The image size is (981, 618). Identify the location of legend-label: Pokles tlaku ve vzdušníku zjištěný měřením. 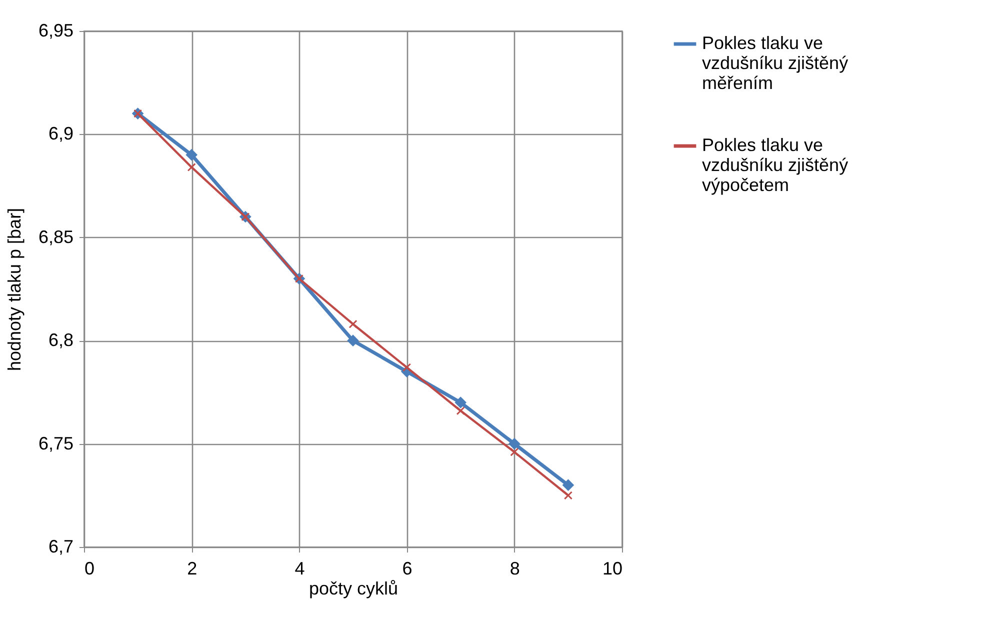
(775, 63).